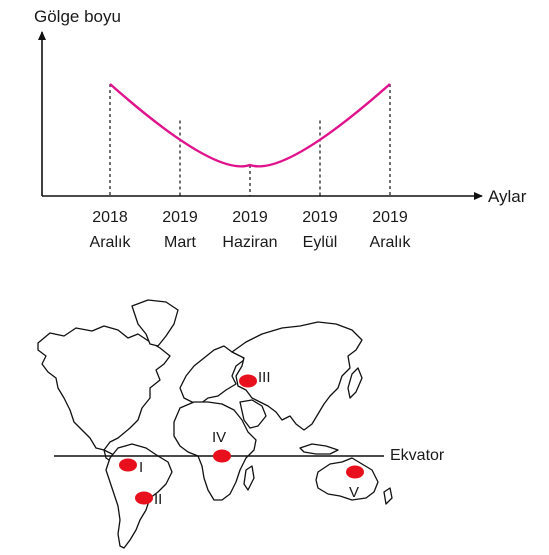  Describe the element at coordinates (297, 376) in the screenshot. I see `asia-landmass` at that location.